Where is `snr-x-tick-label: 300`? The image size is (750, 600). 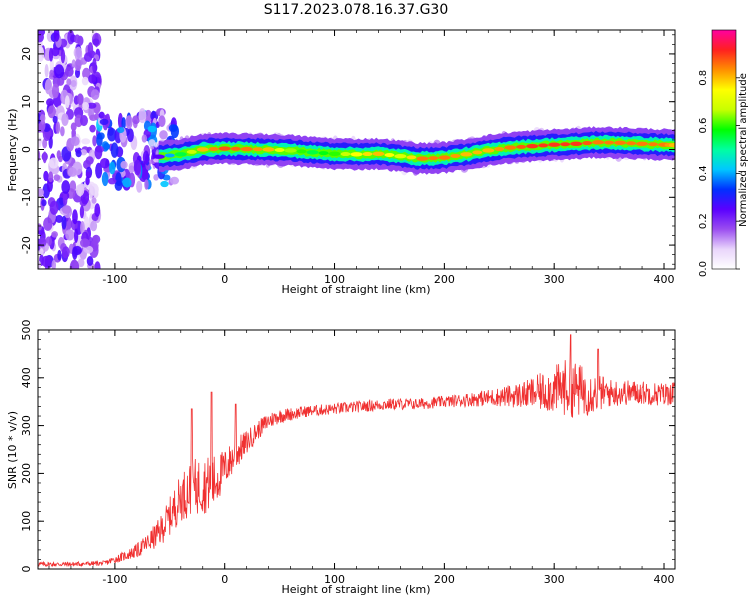
snr-x-tick-label: 300 is located at coordinates (554, 579).